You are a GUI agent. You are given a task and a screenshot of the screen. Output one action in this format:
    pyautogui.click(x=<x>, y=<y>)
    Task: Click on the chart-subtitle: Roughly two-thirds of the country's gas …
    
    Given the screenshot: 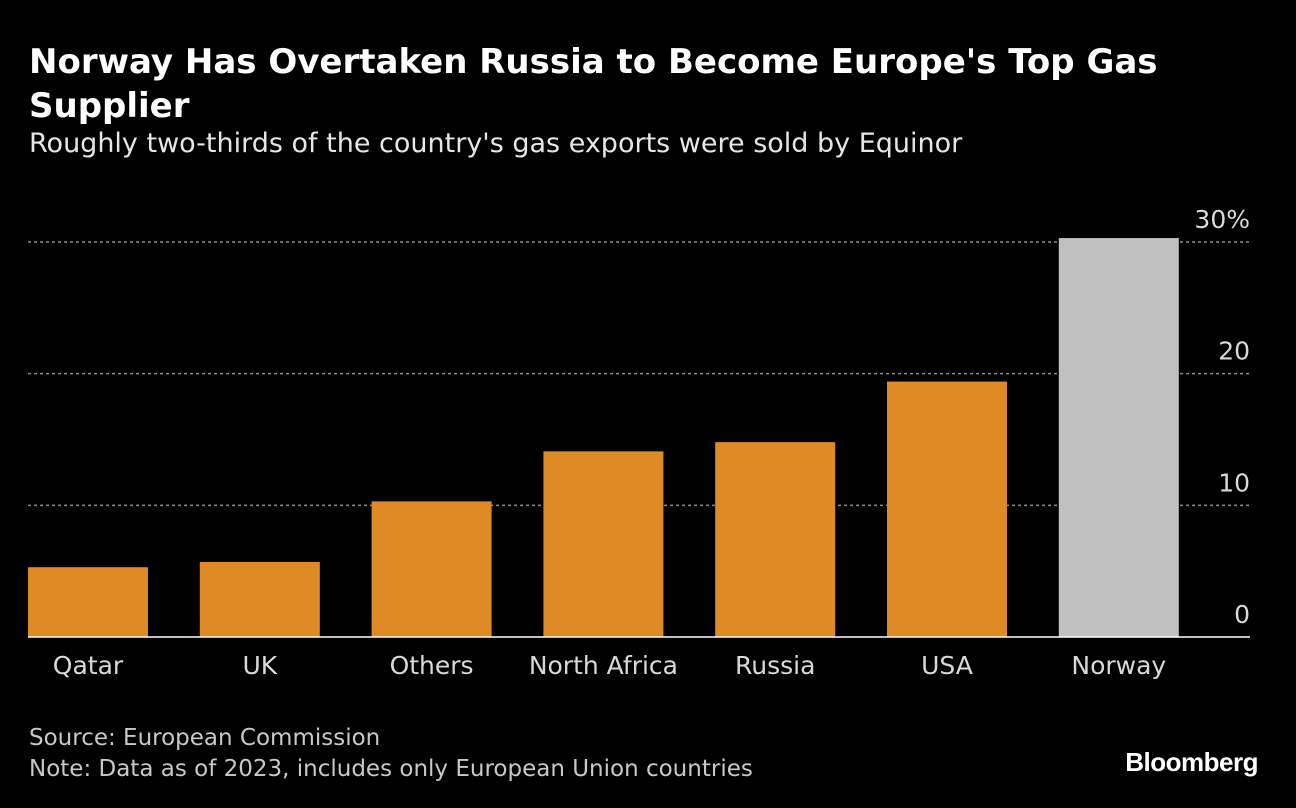 What is the action you would take?
    pyautogui.click(x=496, y=143)
    